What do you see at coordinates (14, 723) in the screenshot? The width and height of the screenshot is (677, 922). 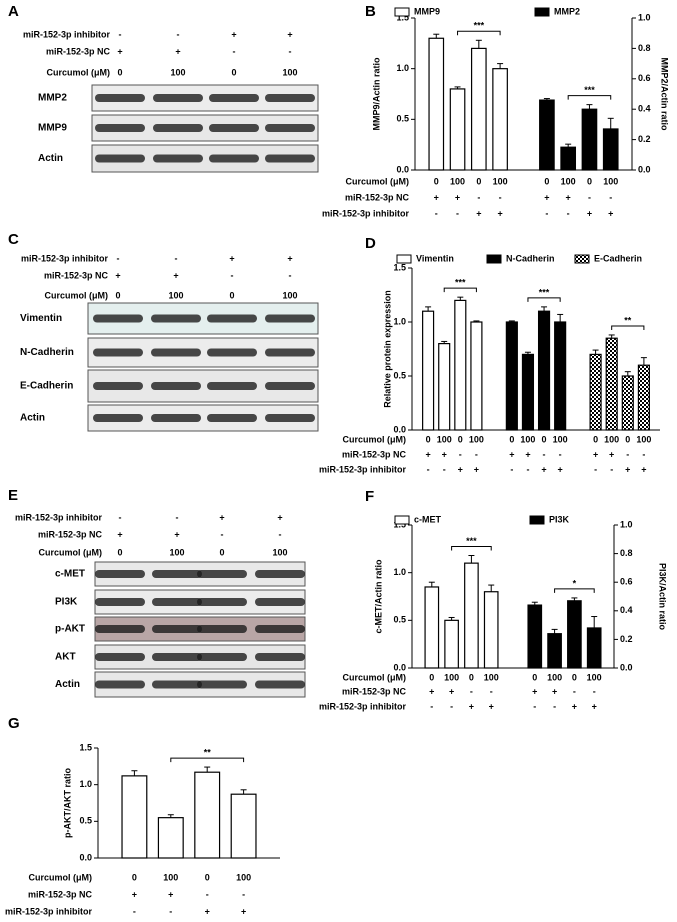 I see `panel-letter: G` at bounding box center [14, 723].